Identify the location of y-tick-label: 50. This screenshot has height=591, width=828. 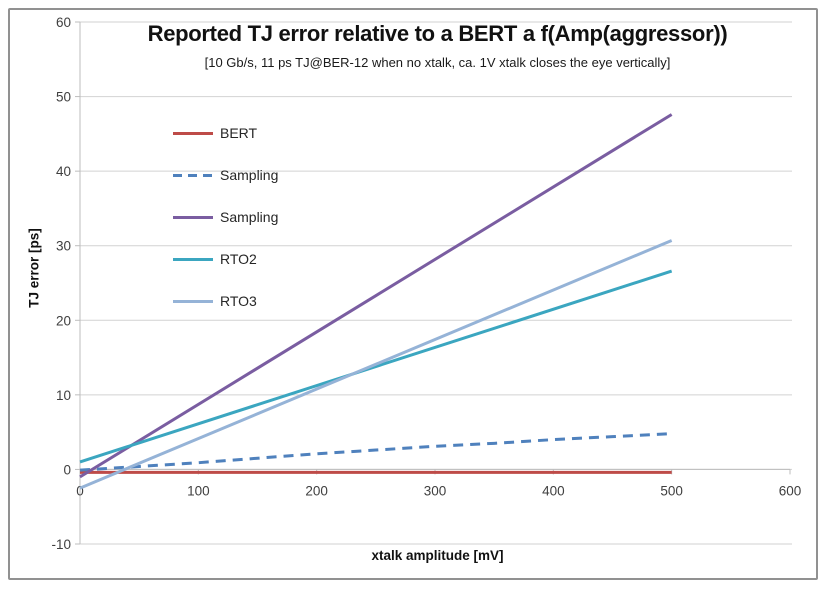
(63, 97).